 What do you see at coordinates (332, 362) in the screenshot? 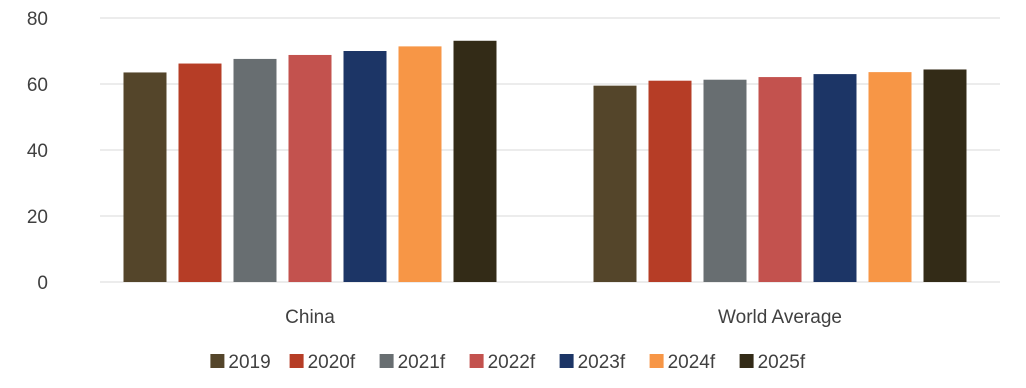
I see `legend-label: 2020f` at bounding box center [332, 362].